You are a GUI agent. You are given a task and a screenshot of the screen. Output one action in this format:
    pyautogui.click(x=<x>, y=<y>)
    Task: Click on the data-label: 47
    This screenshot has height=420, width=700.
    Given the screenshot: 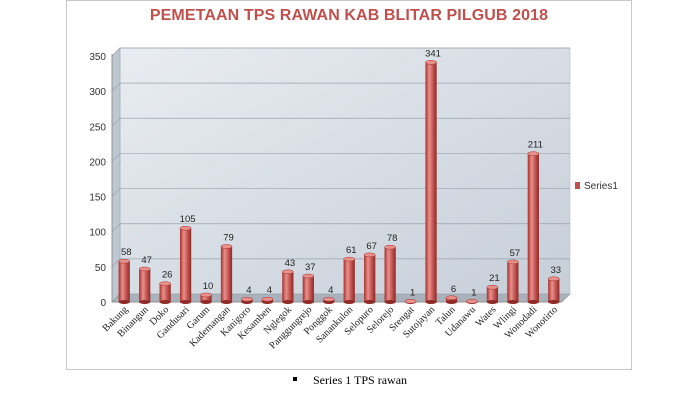 What is the action you would take?
    pyautogui.click(x=146, y=260)
    